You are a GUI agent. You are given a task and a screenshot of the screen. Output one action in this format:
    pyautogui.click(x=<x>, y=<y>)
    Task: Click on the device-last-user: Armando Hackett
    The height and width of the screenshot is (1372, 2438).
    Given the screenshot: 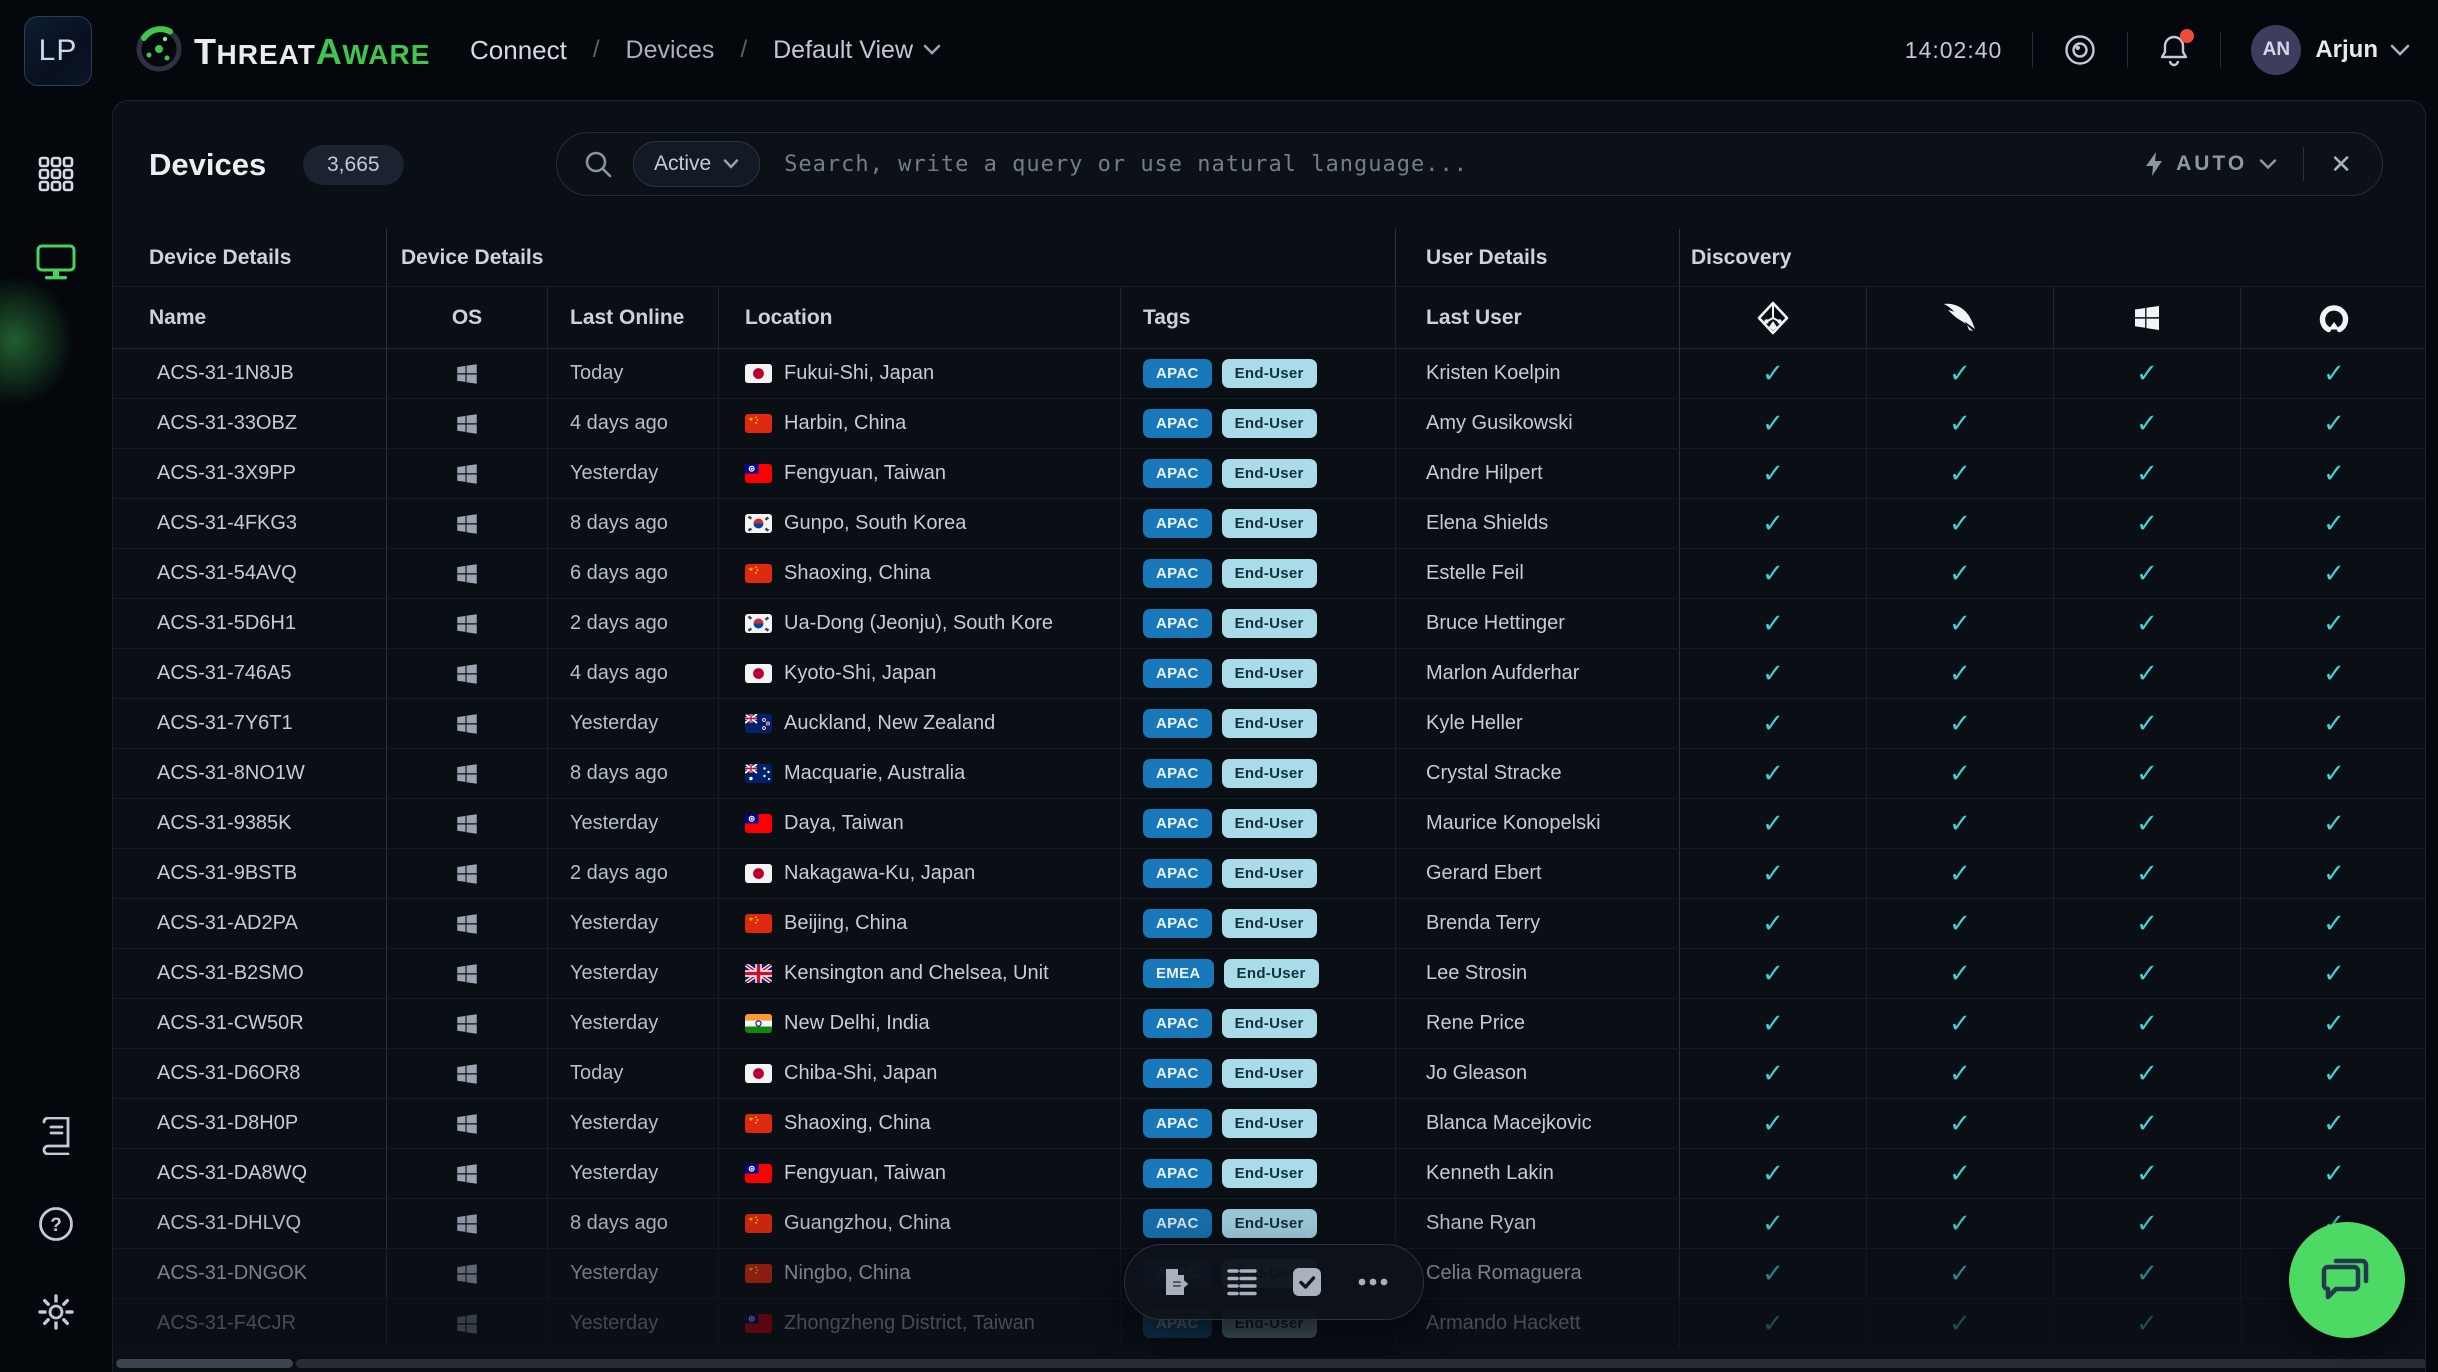 What is the action you would take?
    pyautogui.click(x=1538, y=1323)
    